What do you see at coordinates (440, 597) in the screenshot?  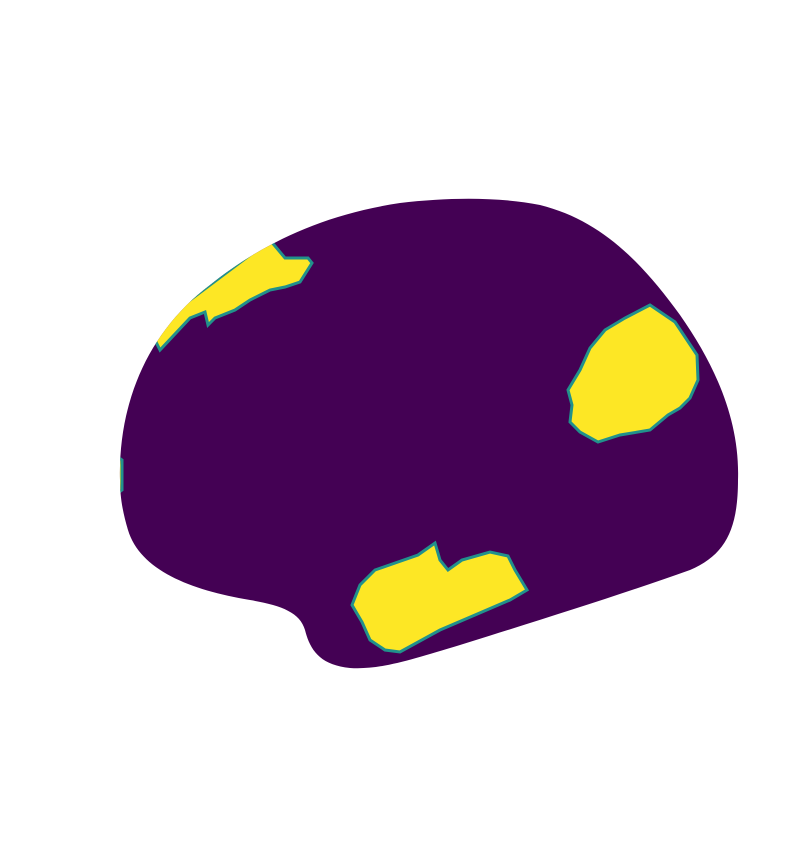 I see `region-temporal` at bounding box center [440, 597].